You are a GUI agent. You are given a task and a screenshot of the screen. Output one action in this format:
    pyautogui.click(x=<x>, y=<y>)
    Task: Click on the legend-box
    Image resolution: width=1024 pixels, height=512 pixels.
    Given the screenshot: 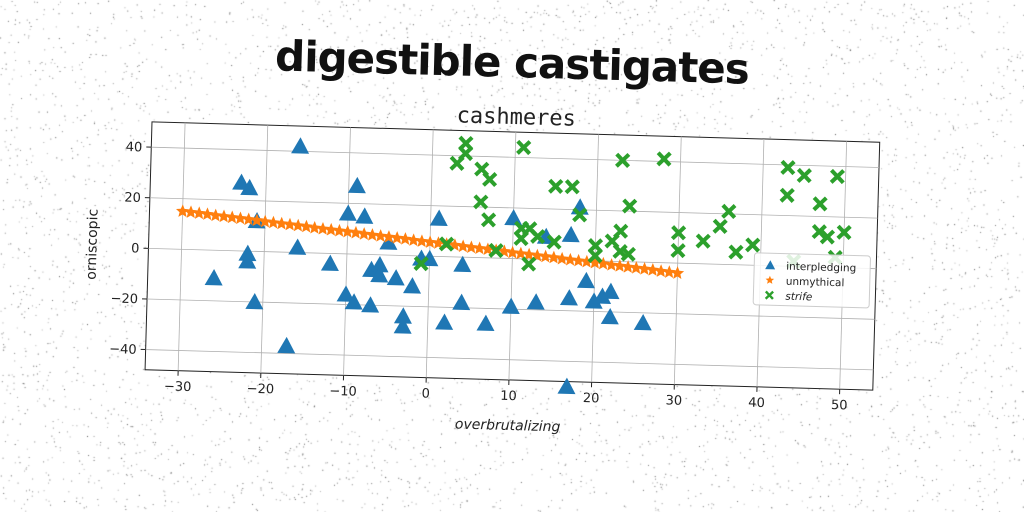 What is the action you would take?
    pyautogui.click(x=811, y=280)
    